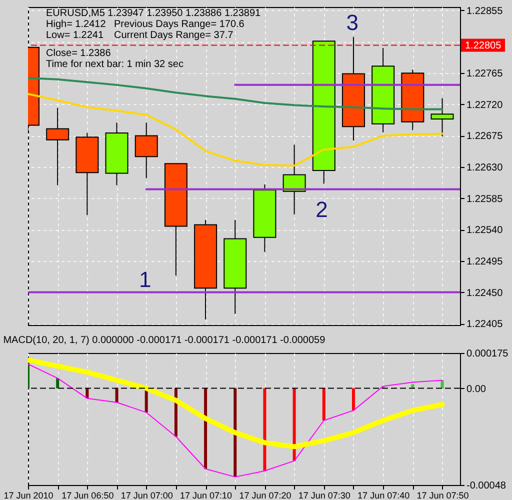 This screenshot has width=512, height=500. I want to click on annotation: Close= 1.2386, so click(79, 53).